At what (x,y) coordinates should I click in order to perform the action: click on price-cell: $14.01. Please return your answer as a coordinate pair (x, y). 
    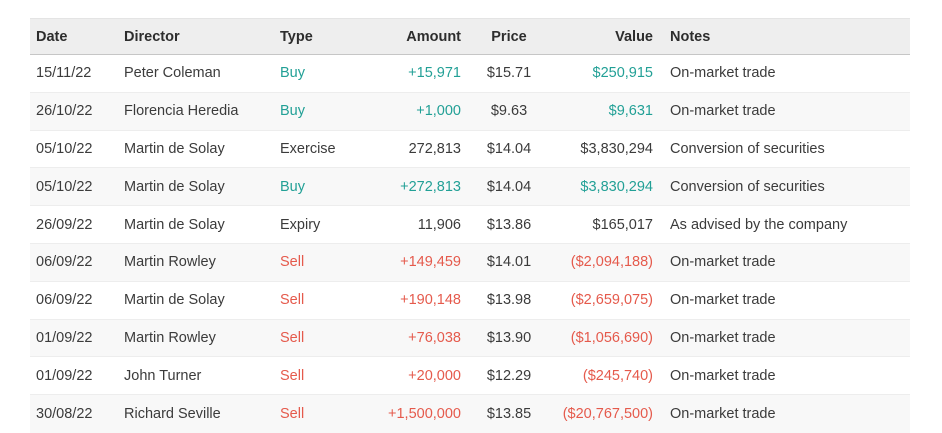
    Looking at the image, I should click on (509, 262).